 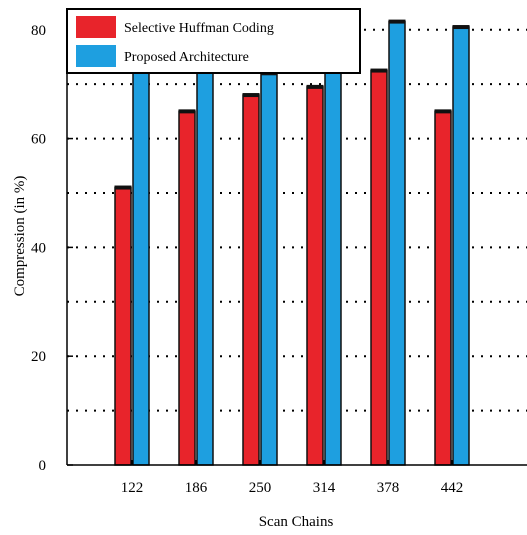 What do you see at coordinates (292, 478) in the screenshot?
I see `x-tick-labels: 122 186 250 314 378 442` at bounding box center [292, 478].